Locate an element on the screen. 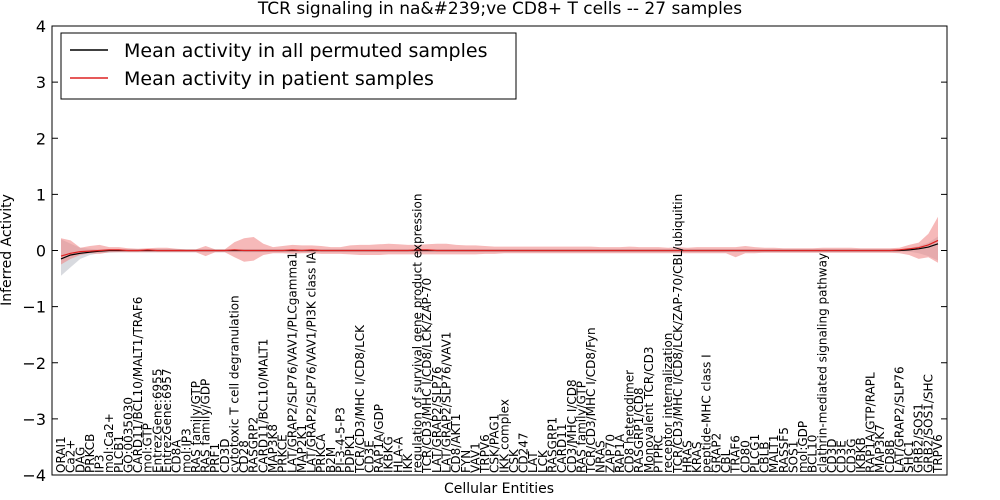 The image size is (1000, 500). confidence-bands is located at coordinates (499, 246).